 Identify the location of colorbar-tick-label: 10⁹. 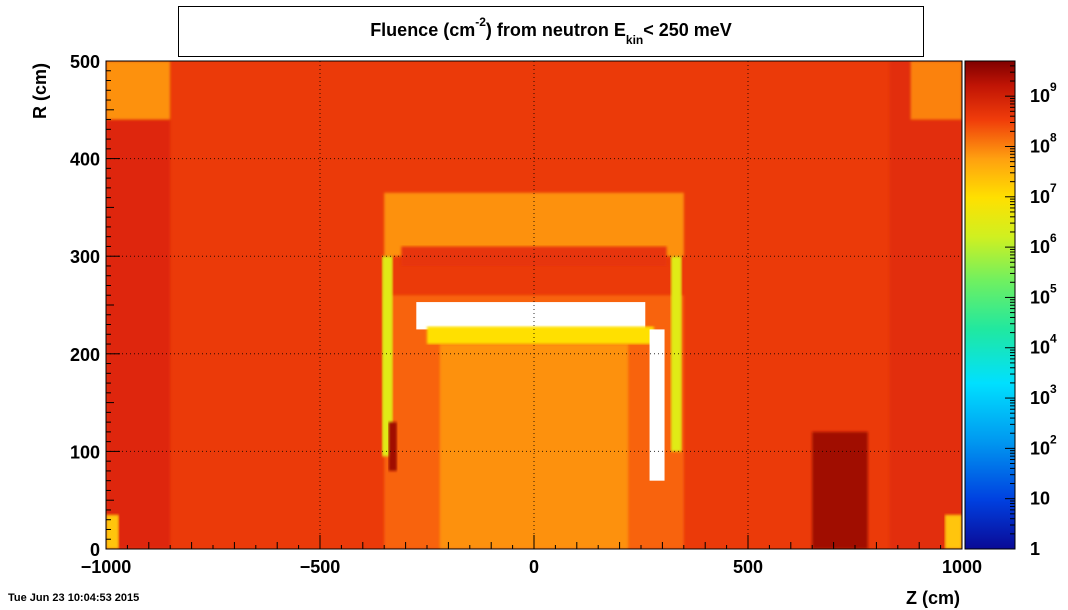
(1043, 93).